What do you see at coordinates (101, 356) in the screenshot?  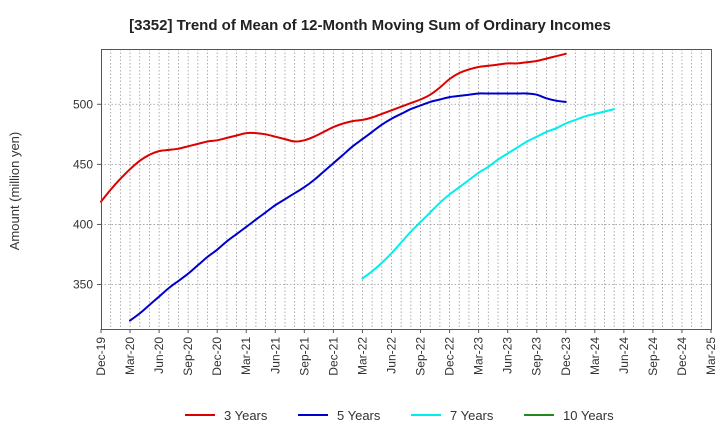 I see `x-tick-label: Dec-19` at bounding box center [101, 356].